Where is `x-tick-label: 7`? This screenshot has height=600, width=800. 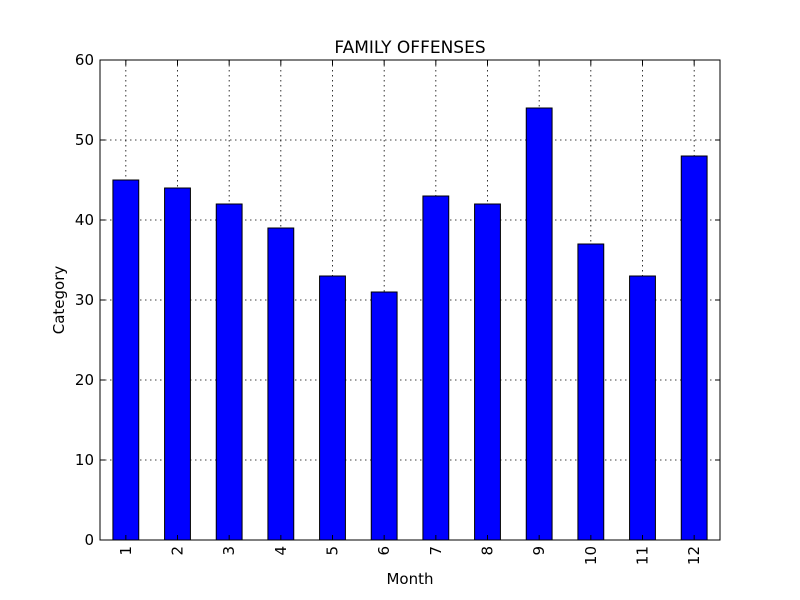 x-tick-label: 7 is located at coordinates (436, 551).